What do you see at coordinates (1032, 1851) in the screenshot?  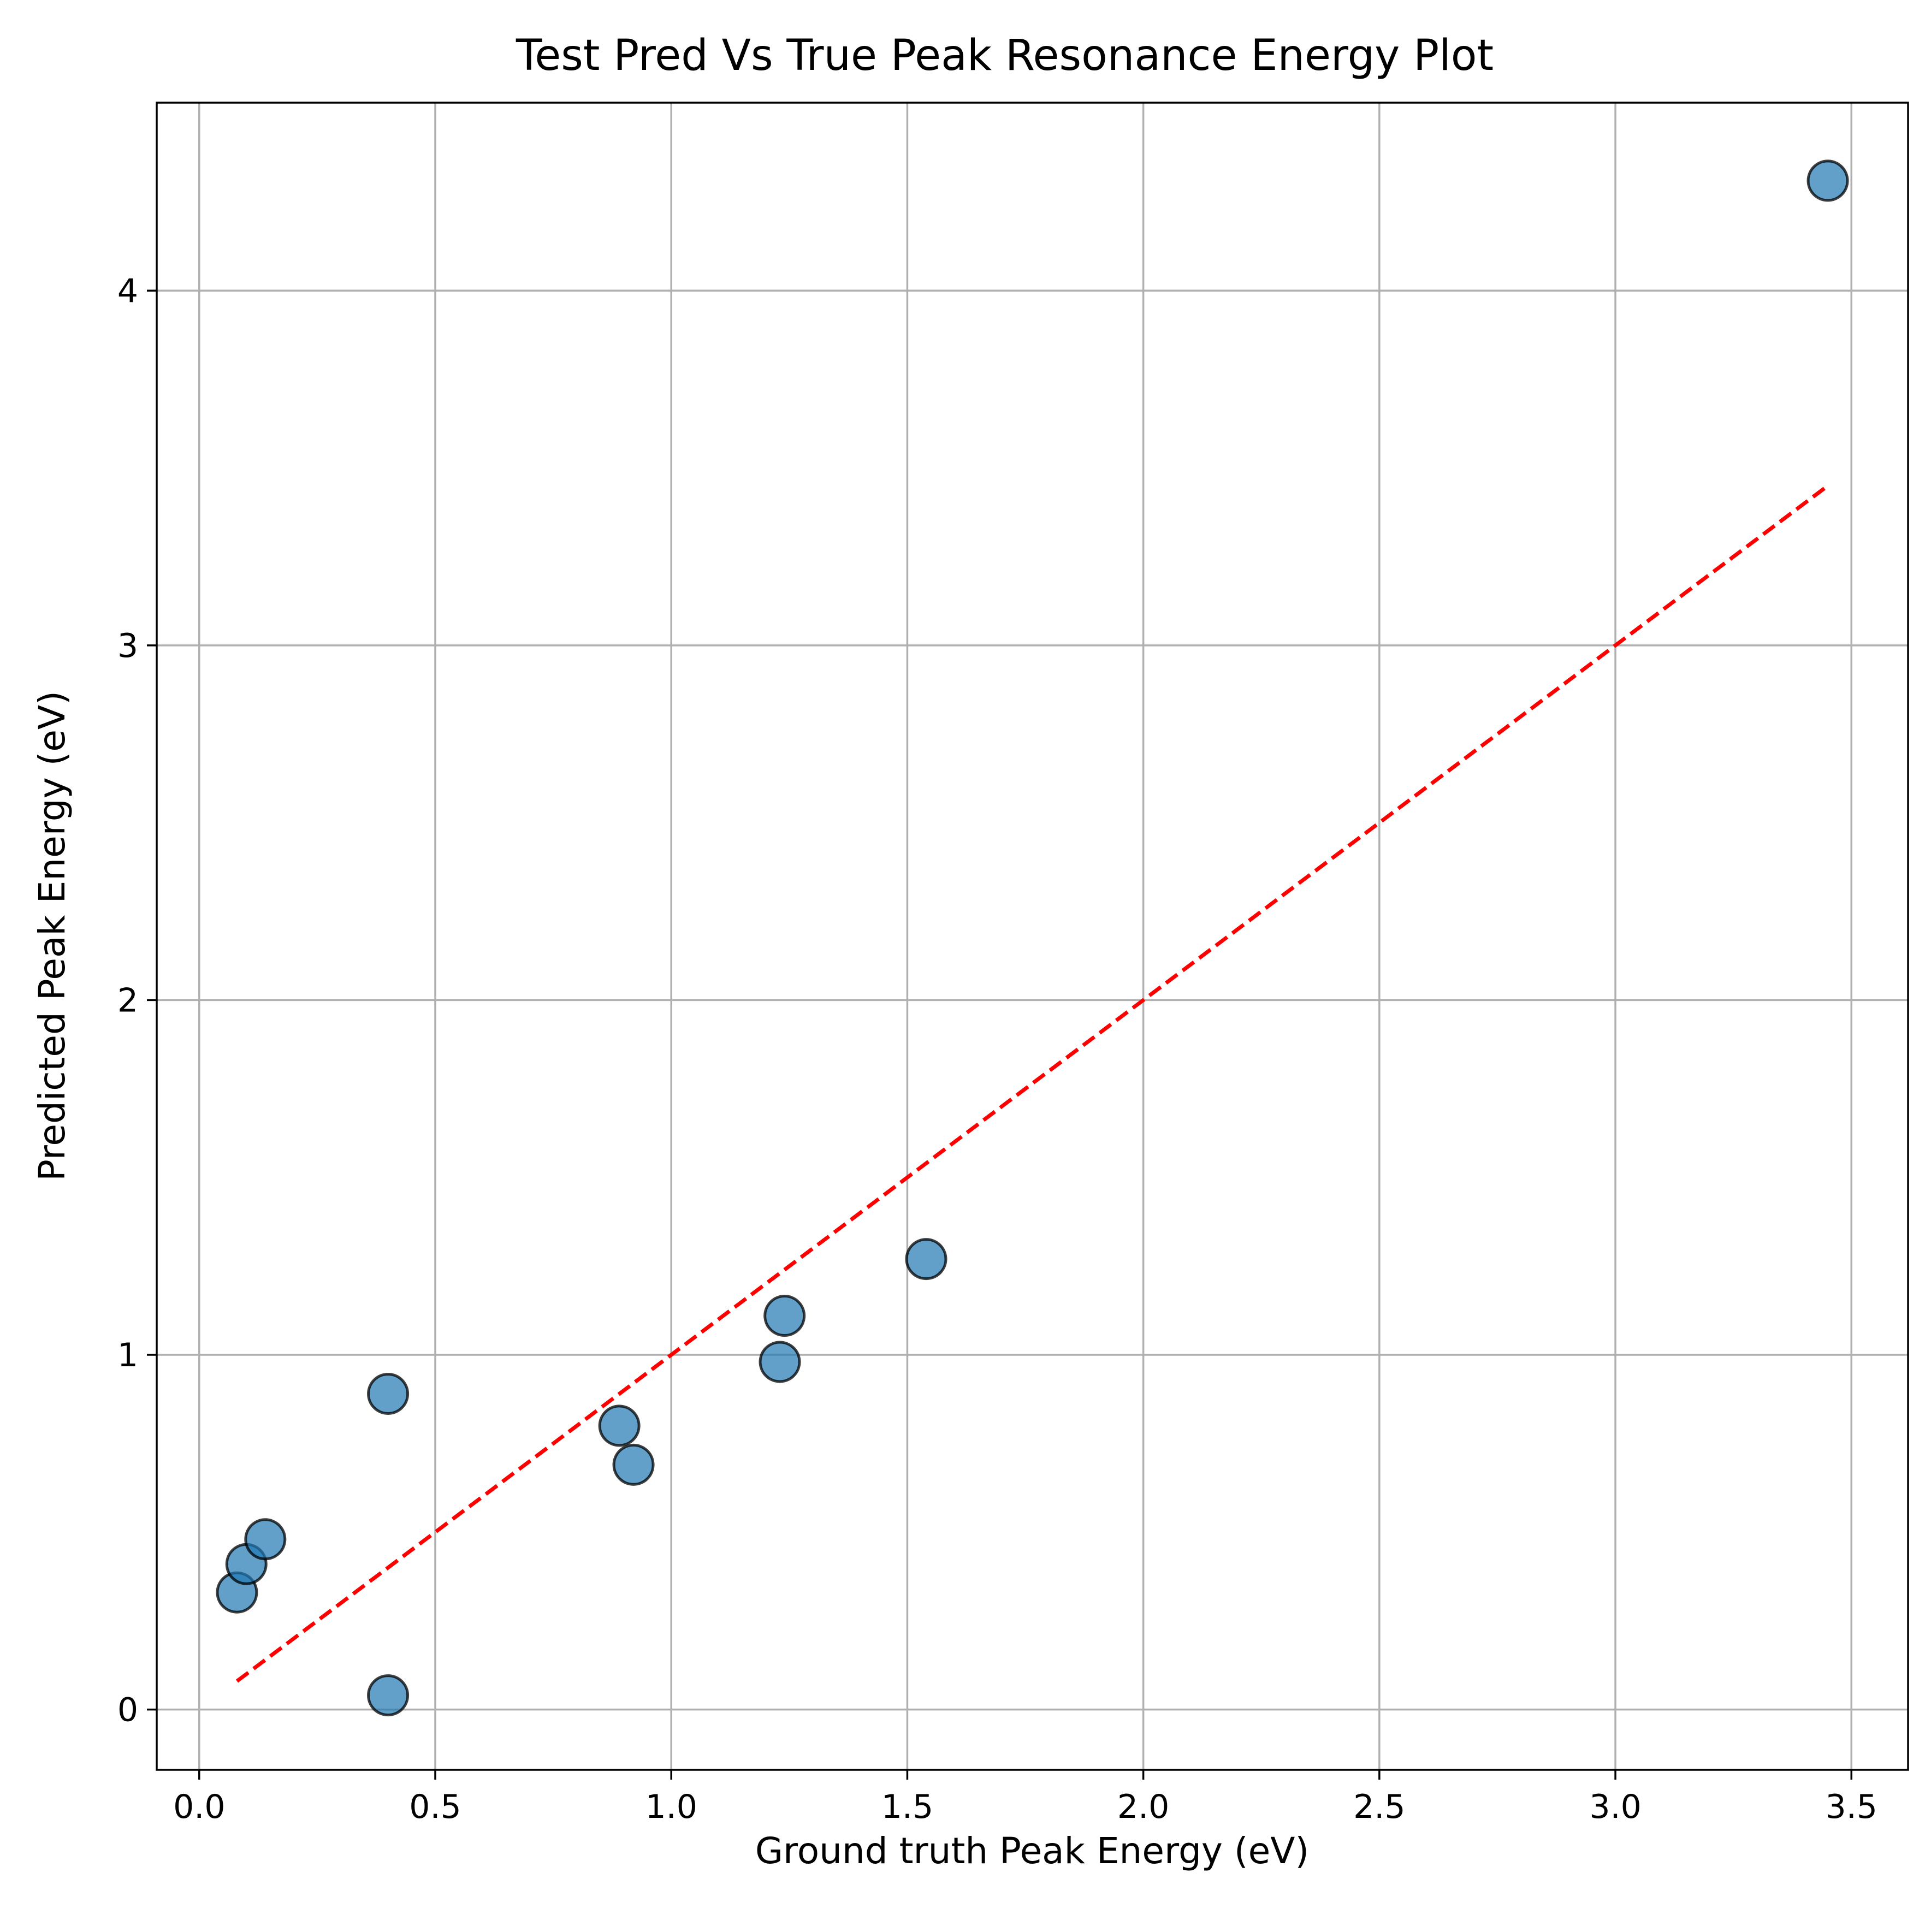 I see `x-axis-label: Ground truth Peak Energy (eV)` at bounding box center [1032, 1851].